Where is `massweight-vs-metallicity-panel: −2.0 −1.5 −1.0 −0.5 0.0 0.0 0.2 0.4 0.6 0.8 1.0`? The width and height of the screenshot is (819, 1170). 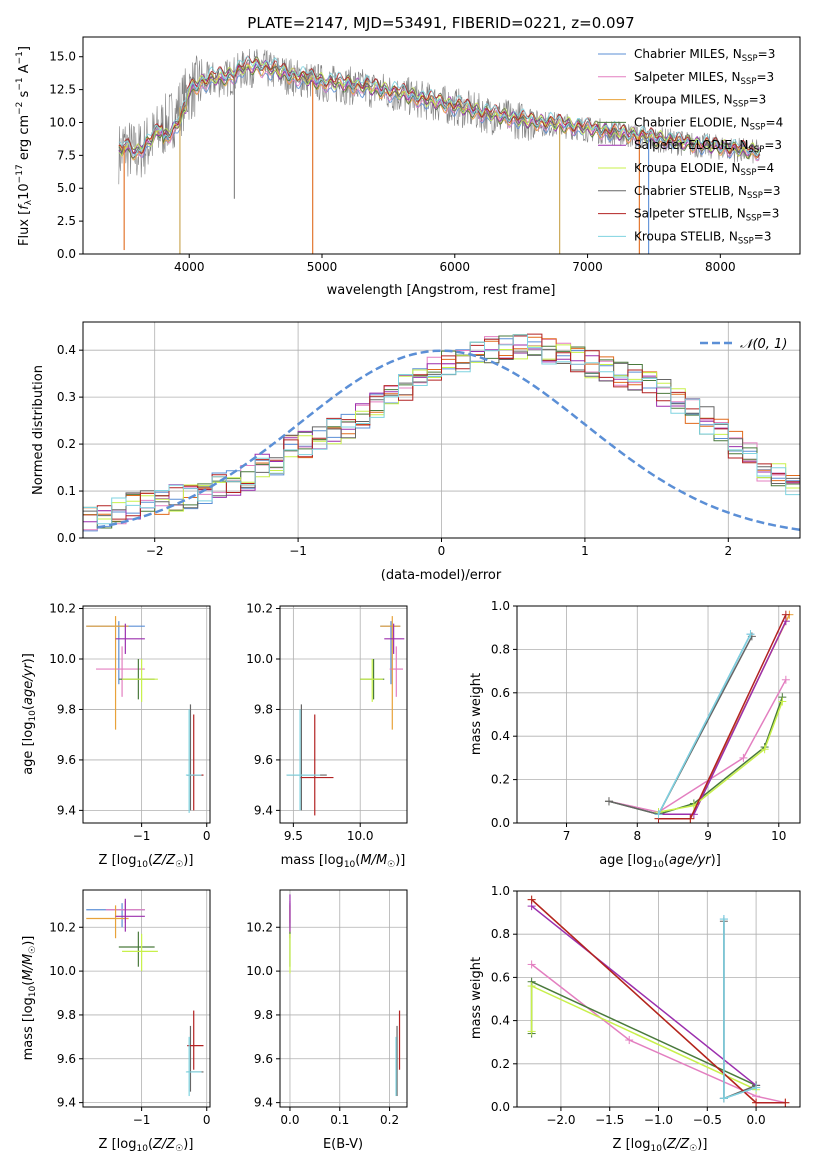
massweight-vs-metallicity-panel: −2.0 −1.5 −1.0 −0.5 0.0 0.0 0.2 0.4 0.6 0.8 1.0 is located at coordinates (646, 1005).